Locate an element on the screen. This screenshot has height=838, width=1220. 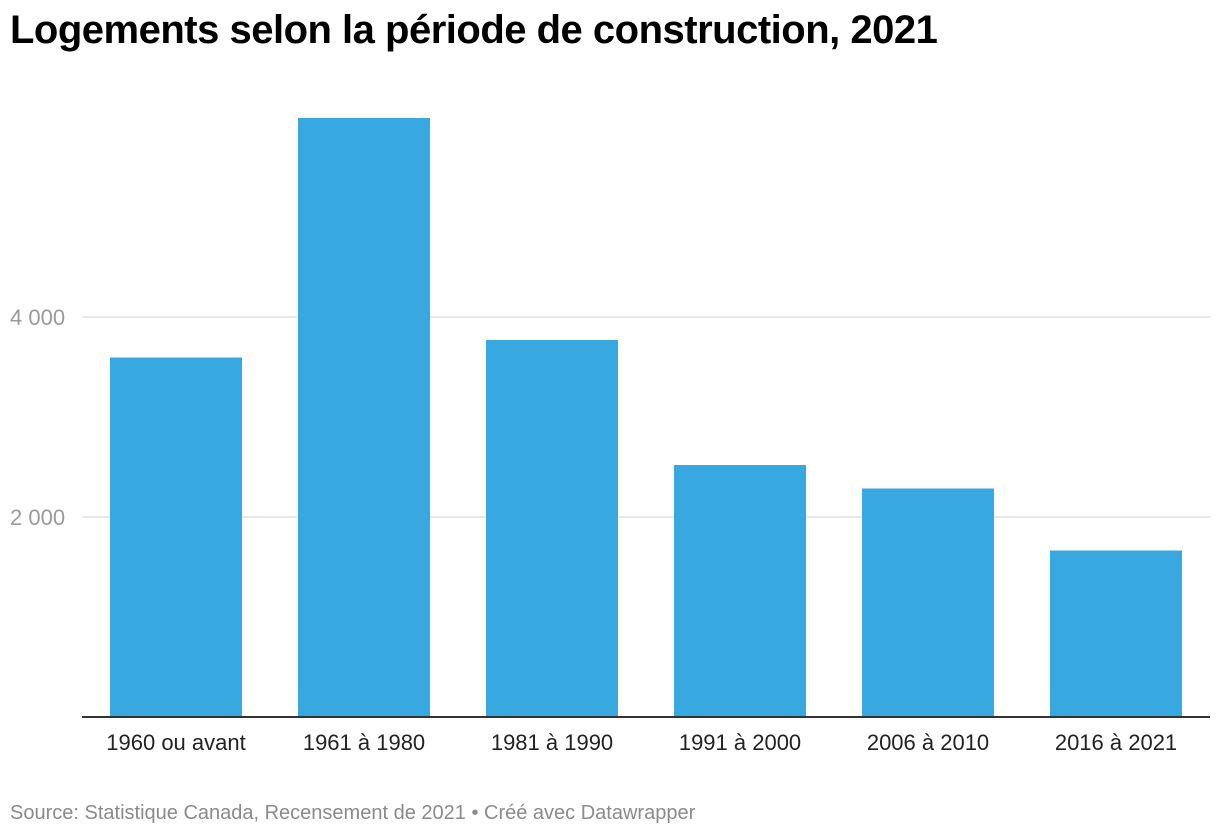
x-tick-label: 2006 à 2010 is located at coordinates (928, 742).